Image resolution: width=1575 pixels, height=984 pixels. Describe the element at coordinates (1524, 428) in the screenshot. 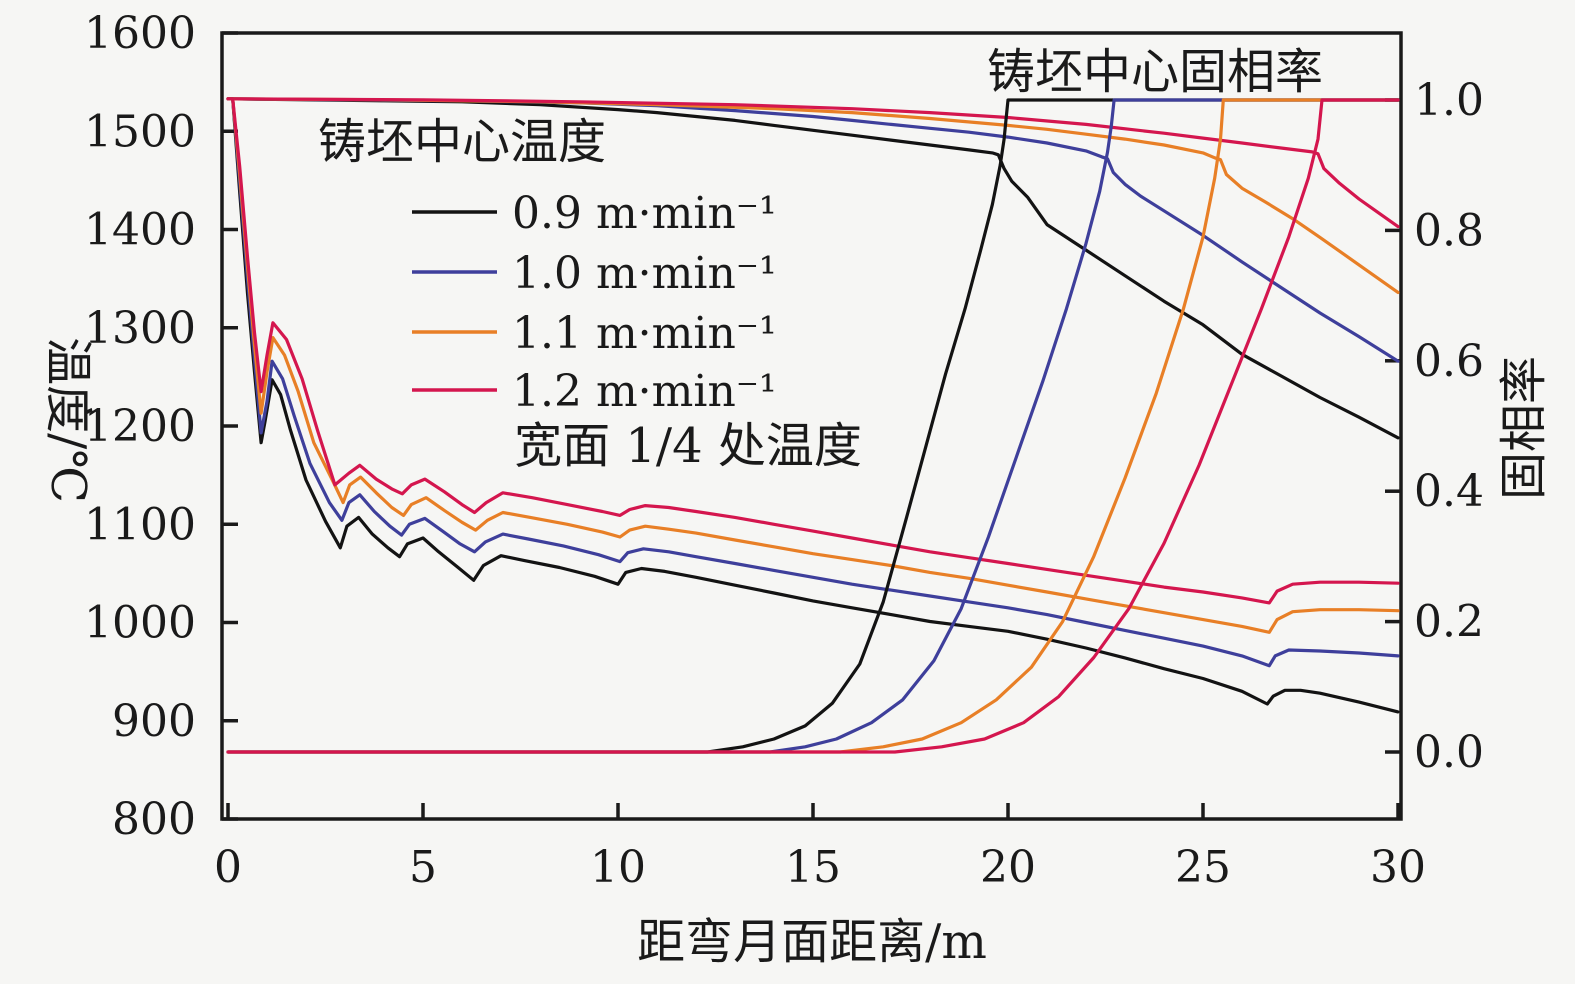

I see `right-axis-title: 固相率` at that location.